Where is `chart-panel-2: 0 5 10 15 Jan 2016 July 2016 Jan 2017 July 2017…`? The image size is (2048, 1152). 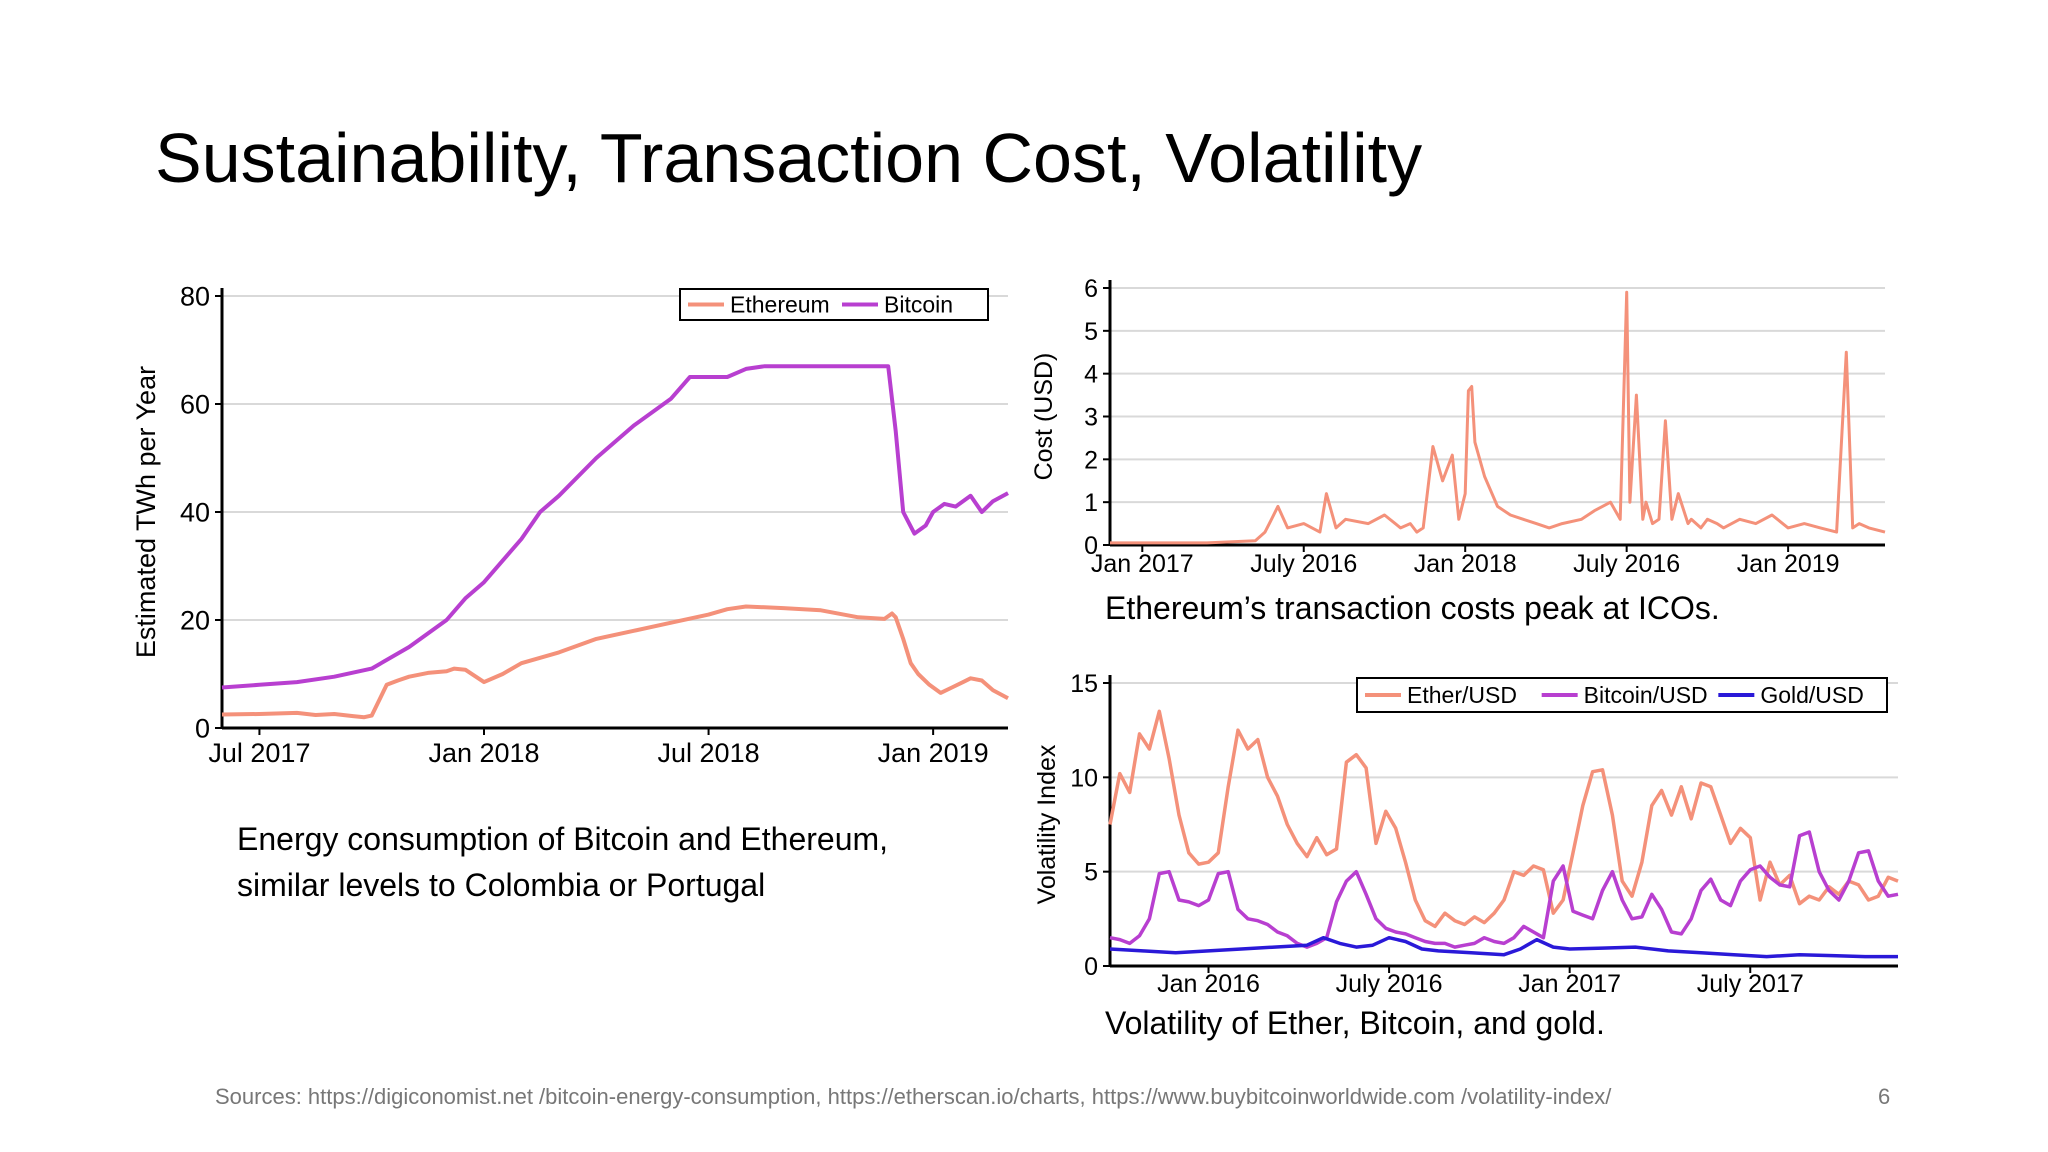
chart-panel-2: 0 5 10 15 Jan 2016 July 2016 Jan 2017 July 2017… is located at coordinates (1466, 834).